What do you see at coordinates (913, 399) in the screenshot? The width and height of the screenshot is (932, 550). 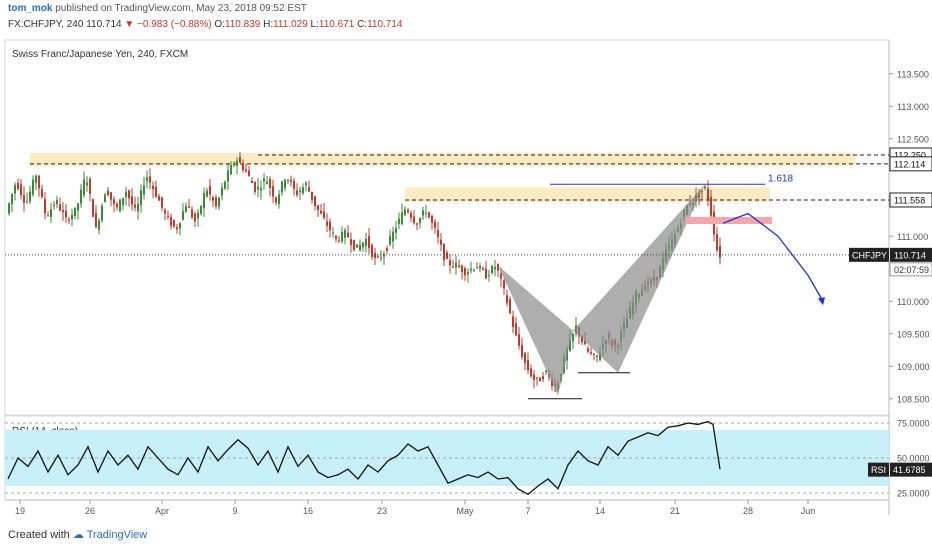 I see `price-tick-label: 108.500` at bounding box center [913, 399].